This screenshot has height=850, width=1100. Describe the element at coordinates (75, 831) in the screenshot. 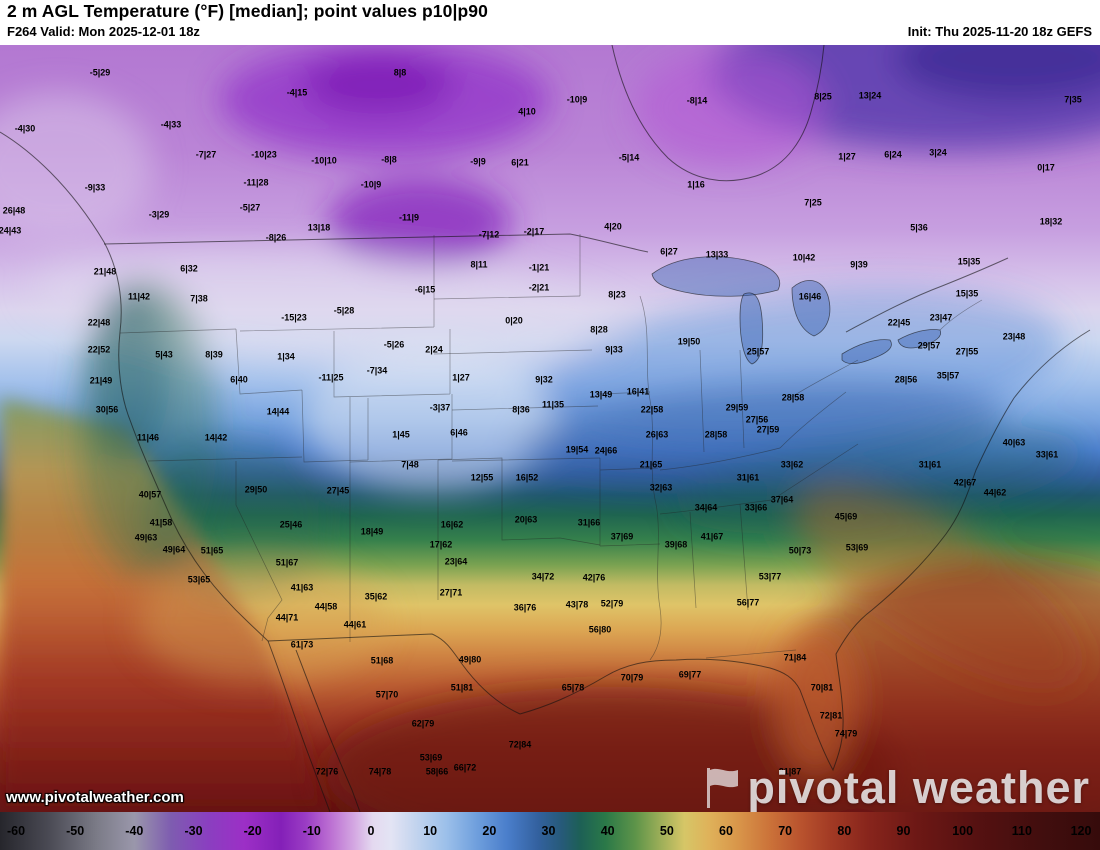

I see `colorbar-tick-label: -50` at that location.